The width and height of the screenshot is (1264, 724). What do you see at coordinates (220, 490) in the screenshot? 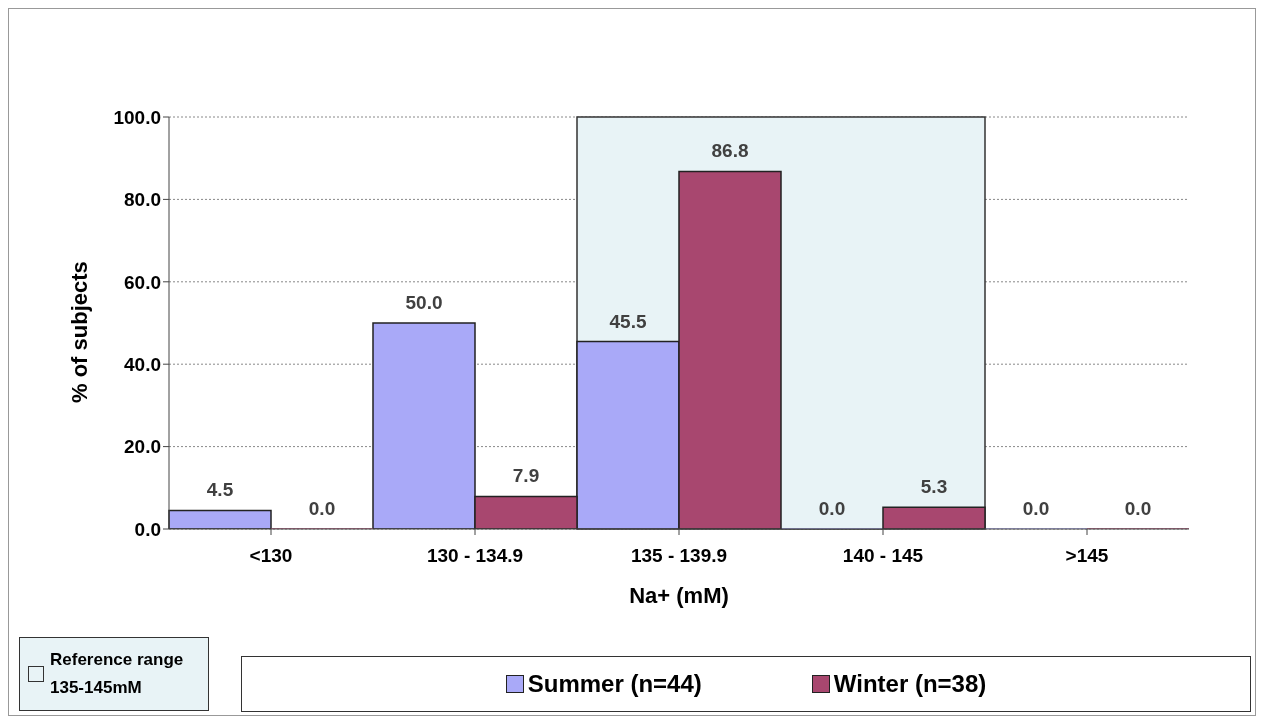
I see `data-label: 4.5` at bounding box center [220, 490].